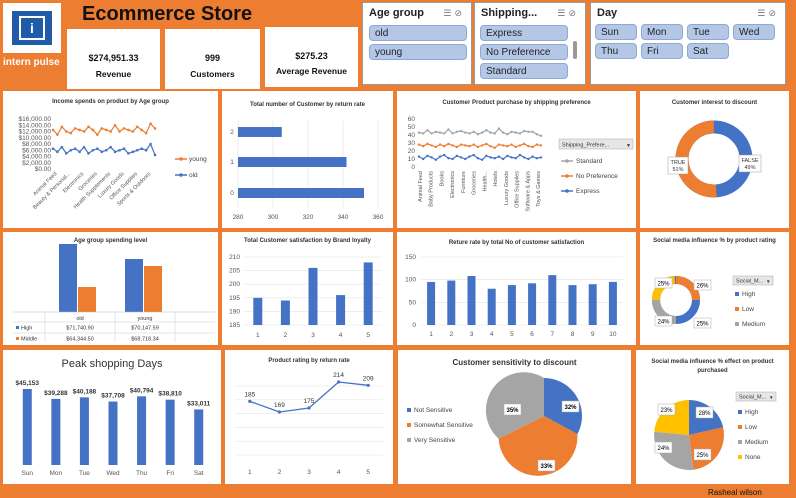 The width and height of the screenshot is (796, 498). I want to click on svg-text: 25%, so click(702, 325).